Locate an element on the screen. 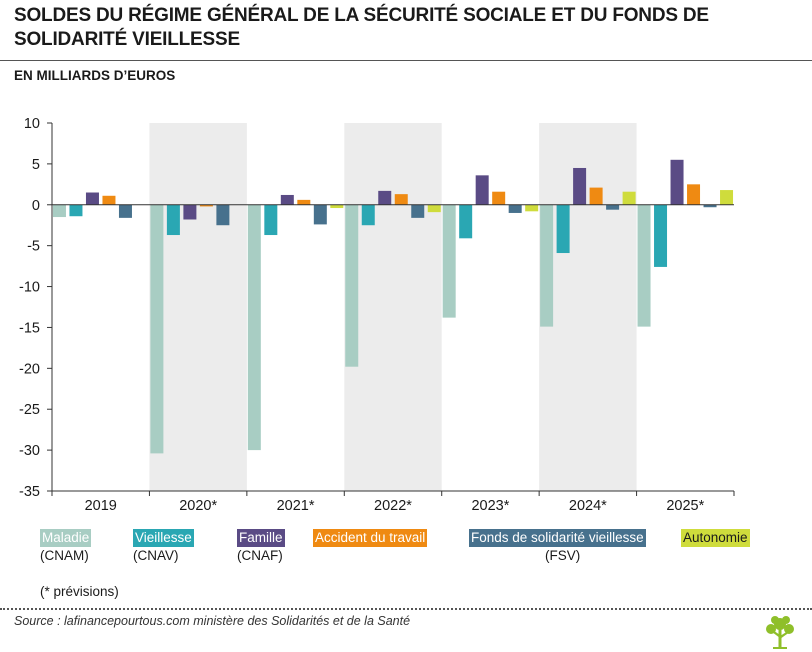  y-tick-label: 10 is located at coordinates (32, 124).